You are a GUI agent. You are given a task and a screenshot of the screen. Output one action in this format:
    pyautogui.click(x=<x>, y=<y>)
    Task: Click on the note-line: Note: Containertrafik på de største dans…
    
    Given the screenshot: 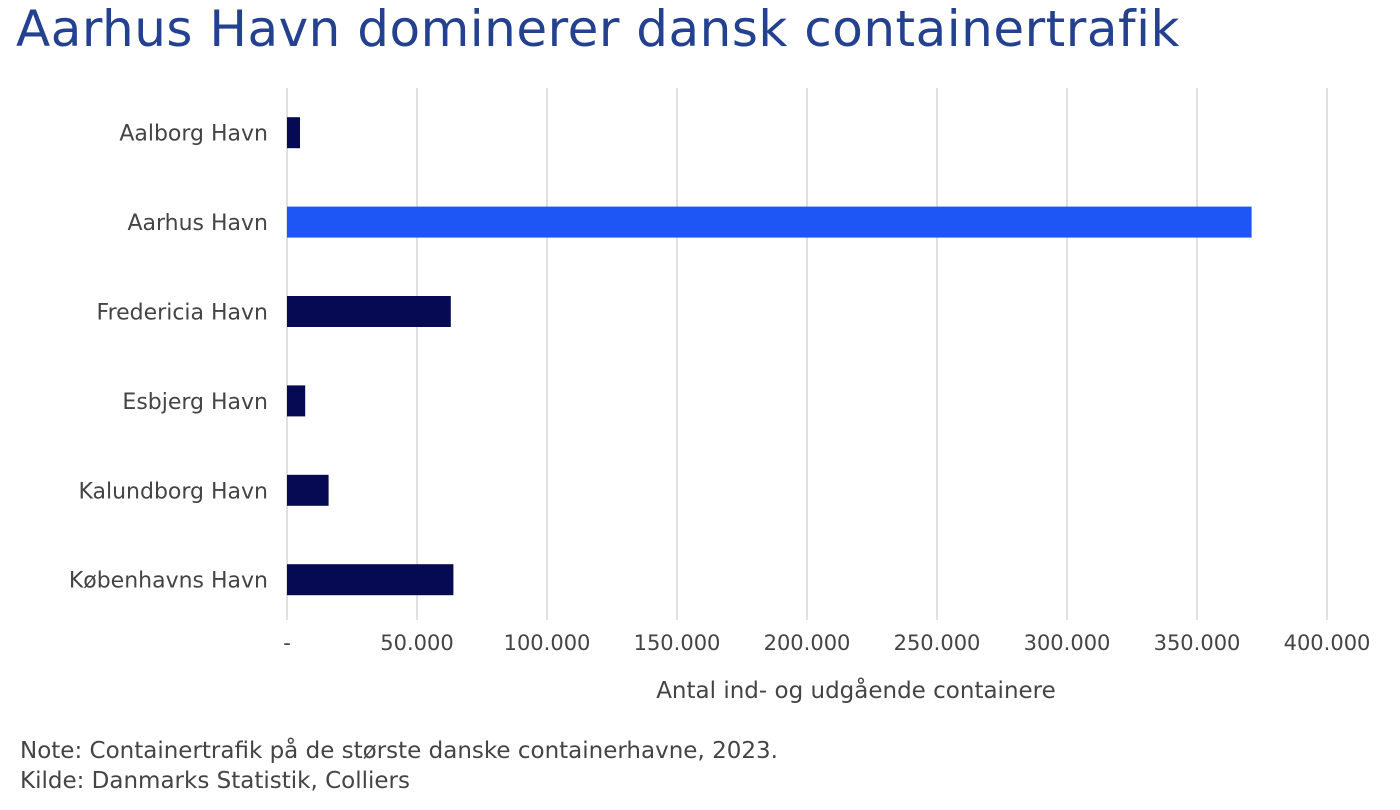 What is the action you would take?
    pyautogui.click(x=399, y=751)
    